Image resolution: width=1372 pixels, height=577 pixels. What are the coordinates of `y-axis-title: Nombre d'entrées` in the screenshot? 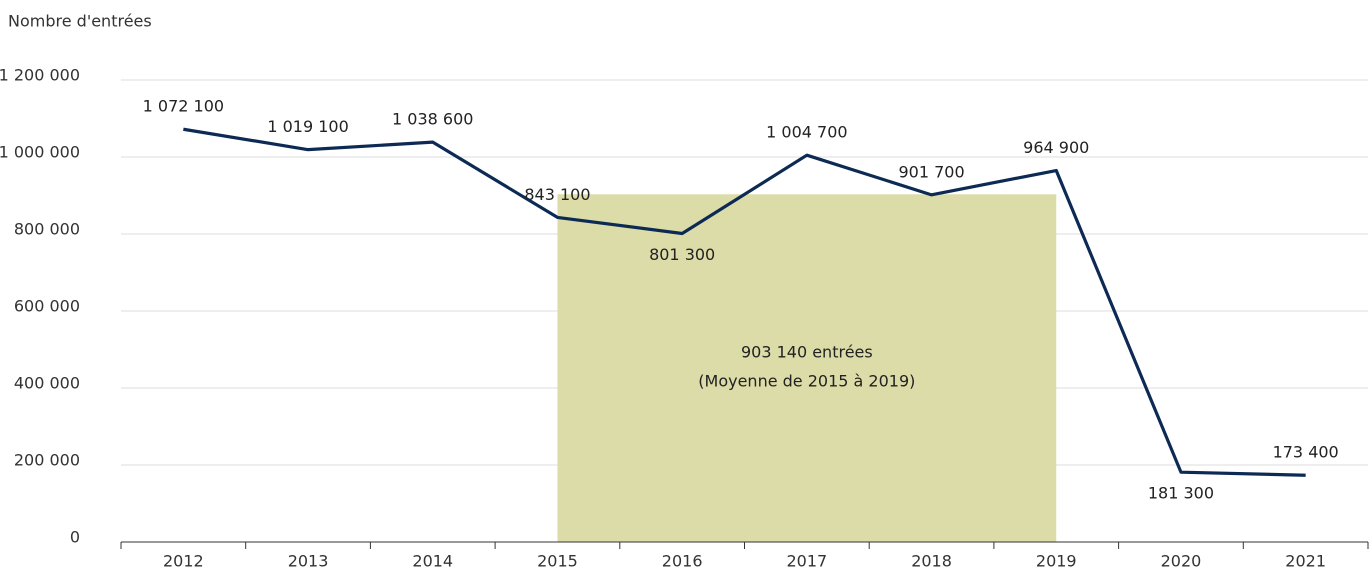 It's located at (80, 21).